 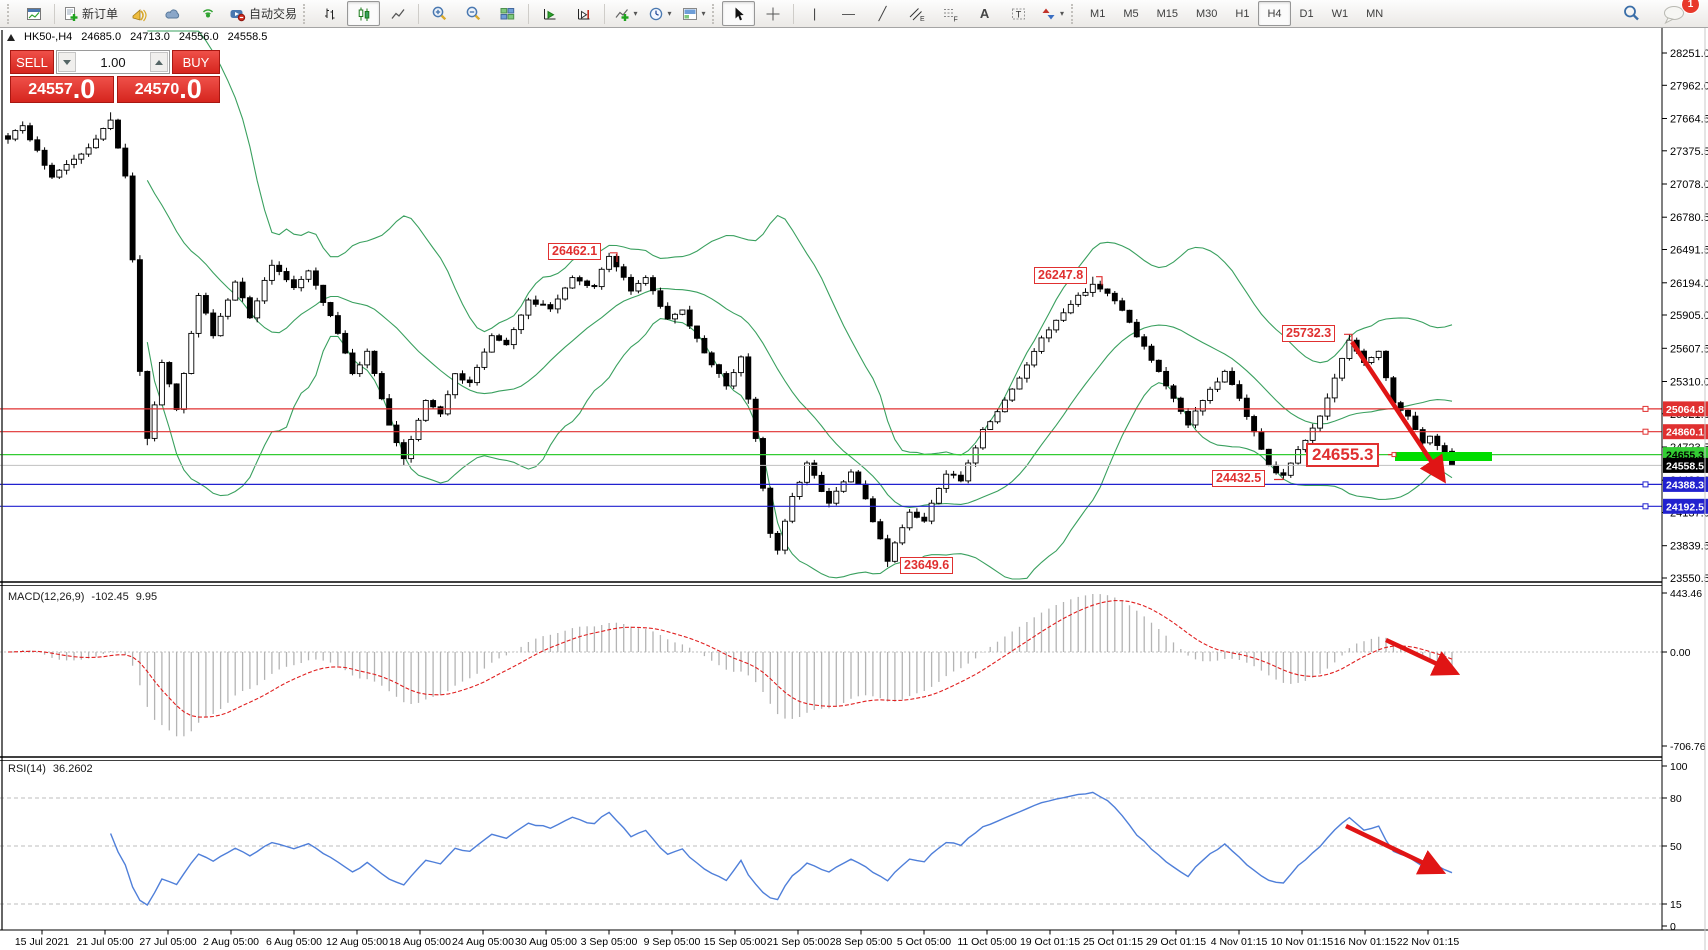 What do you see at coordinates (82, 597) in the screenshot?
I see `macd-pane-label: MACD(12,26,9) -102.45 9.95` at bounding box center [82, 597].